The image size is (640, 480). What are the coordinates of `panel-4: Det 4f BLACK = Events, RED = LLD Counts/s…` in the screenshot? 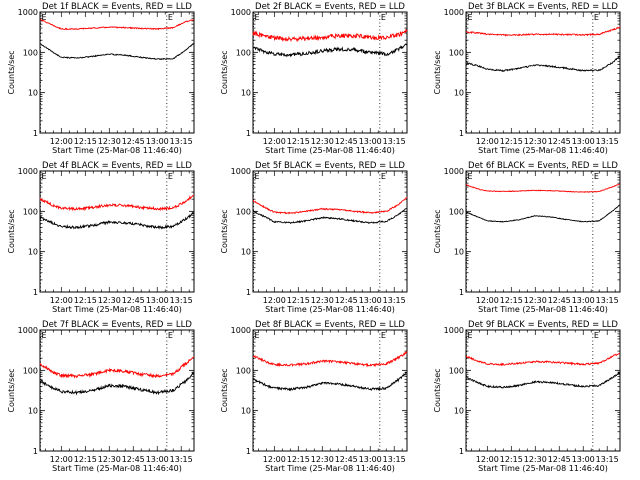 It's located at (101, 237).